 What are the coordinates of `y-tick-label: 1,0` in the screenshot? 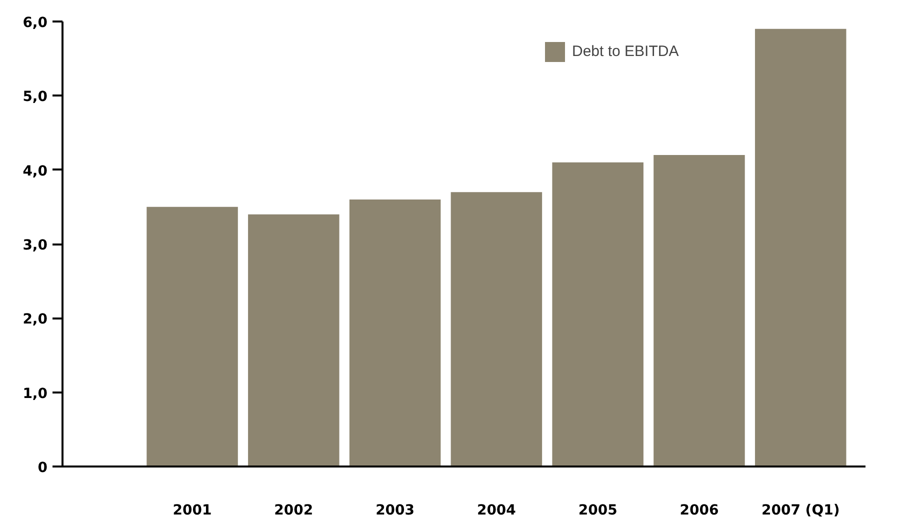 It's located at (35, 394).